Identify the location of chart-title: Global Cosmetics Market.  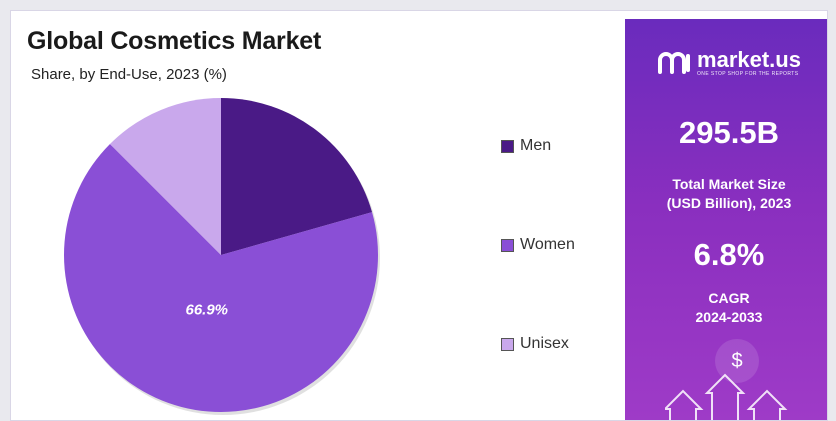
(174, 41).